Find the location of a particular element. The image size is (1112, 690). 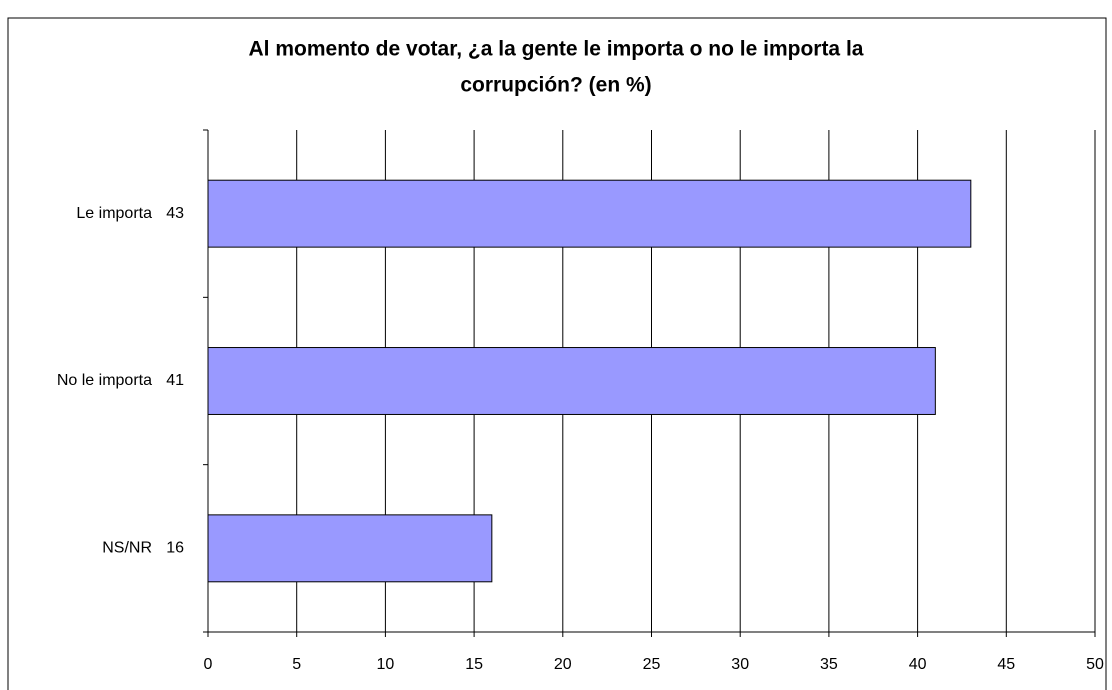

x-tick-label: 0 is located at coordinates (208, 664).